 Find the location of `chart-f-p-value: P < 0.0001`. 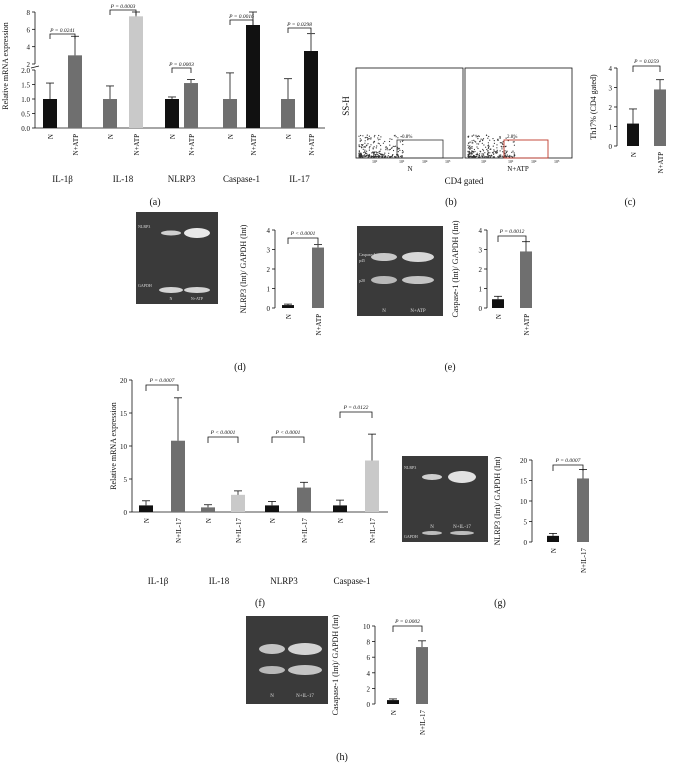

chart-f-p-value: P < 0.0001 is located at coordinates (288, 433).